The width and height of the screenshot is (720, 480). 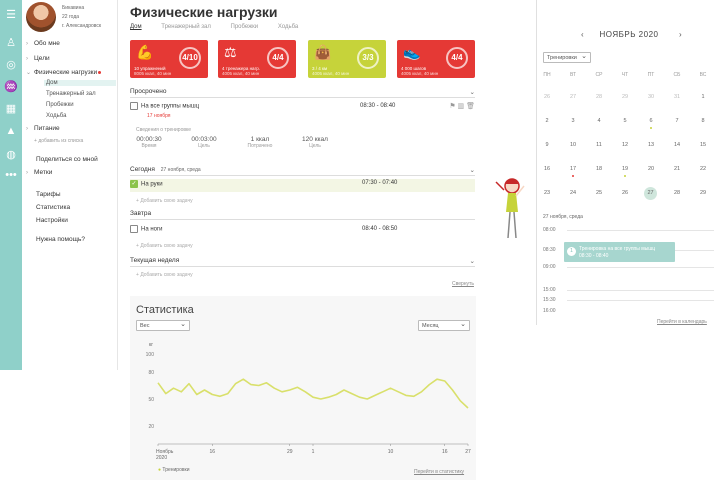 What do you see at coordinates (599, 169) in the screenshot?
I see `calendar-day: 18` at bounding box center [599, 169].